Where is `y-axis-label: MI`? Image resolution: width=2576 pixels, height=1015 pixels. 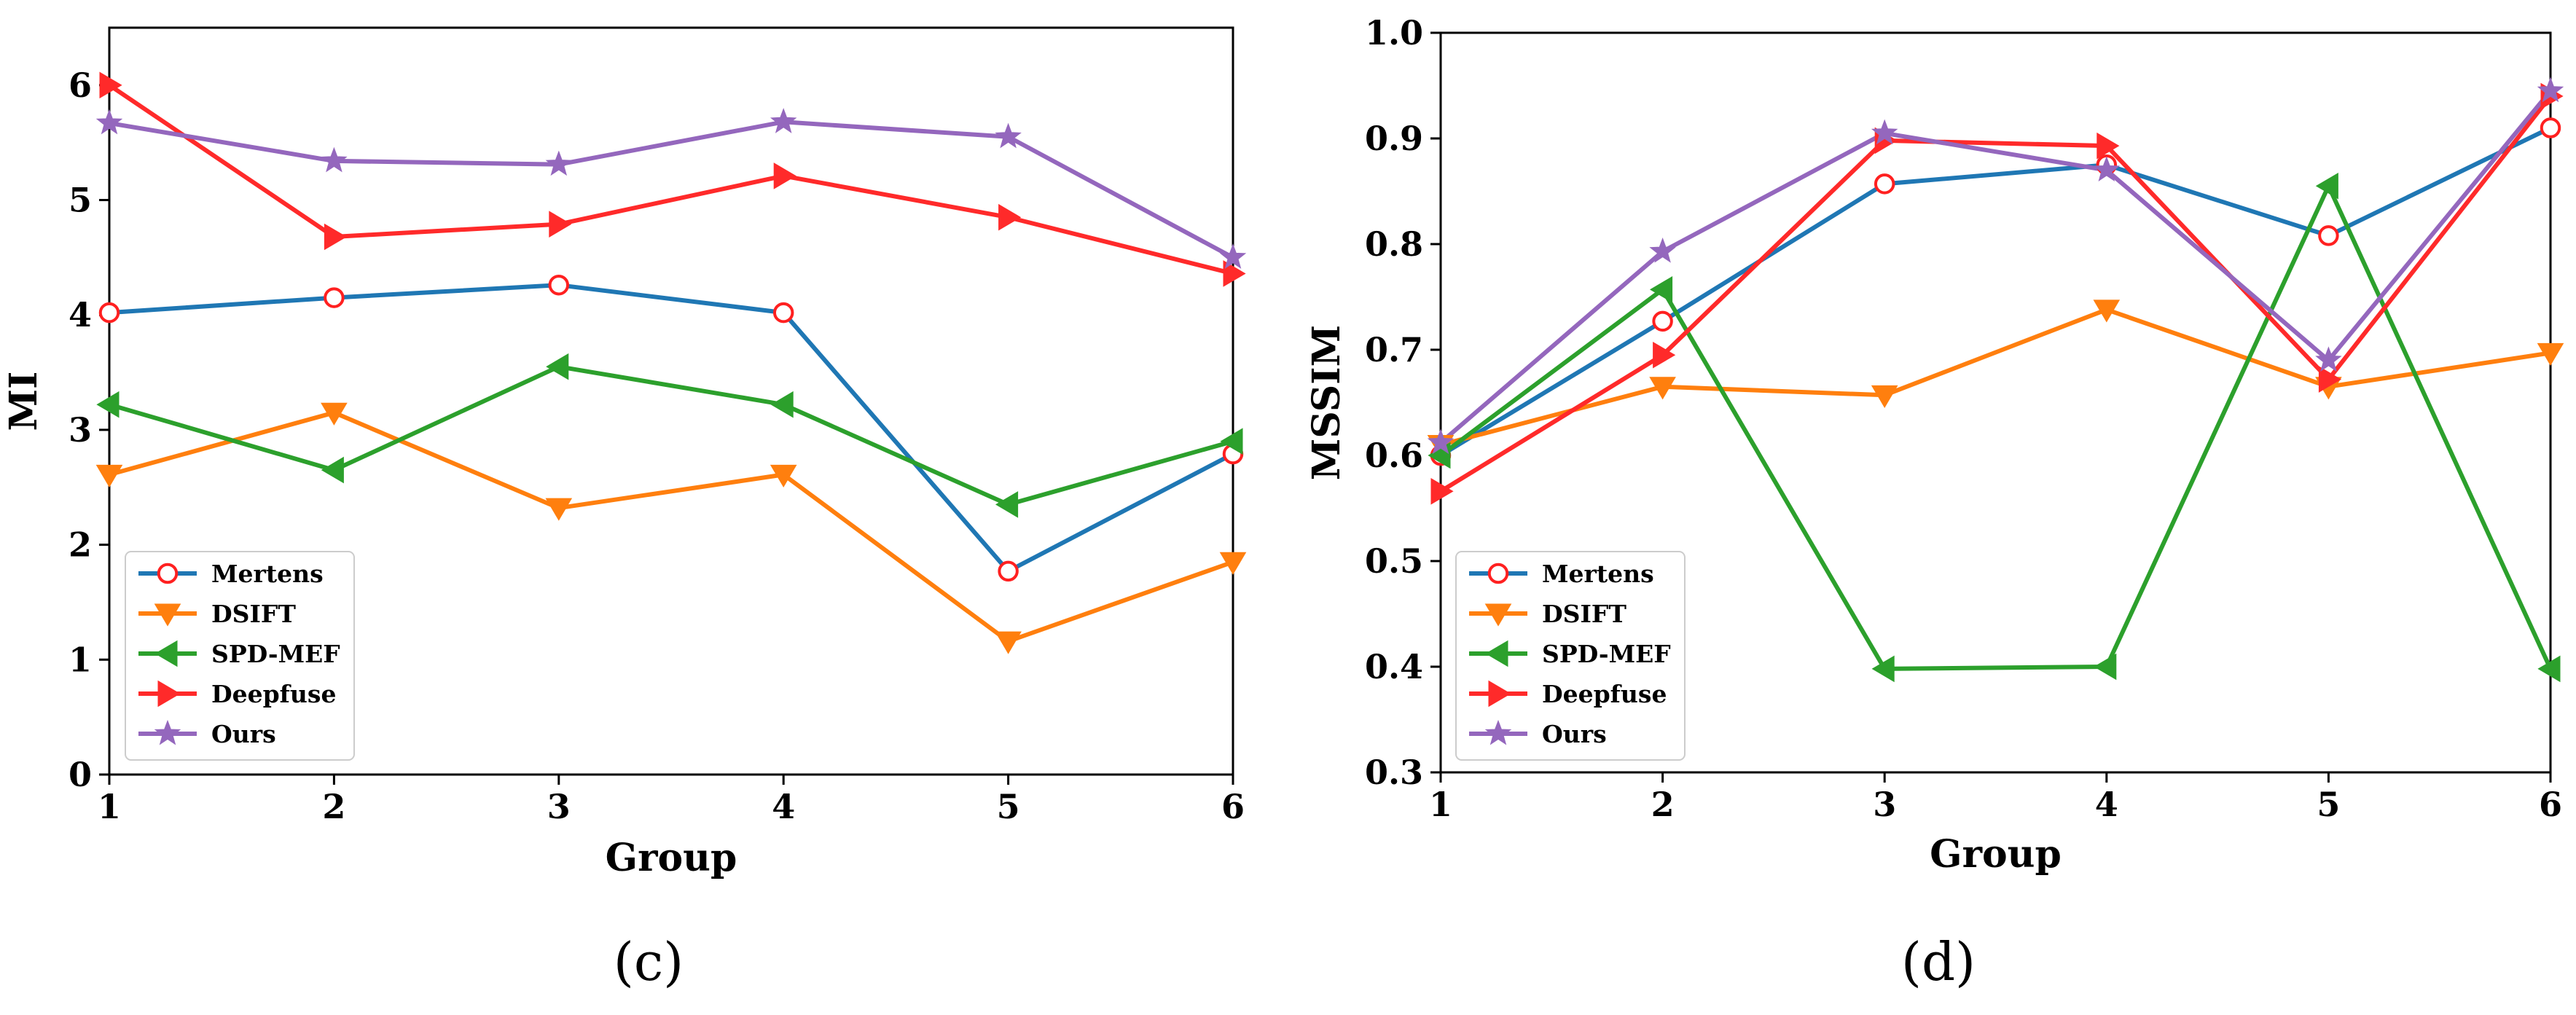
y-axis-label: MI is located at coordinates (23, 402).